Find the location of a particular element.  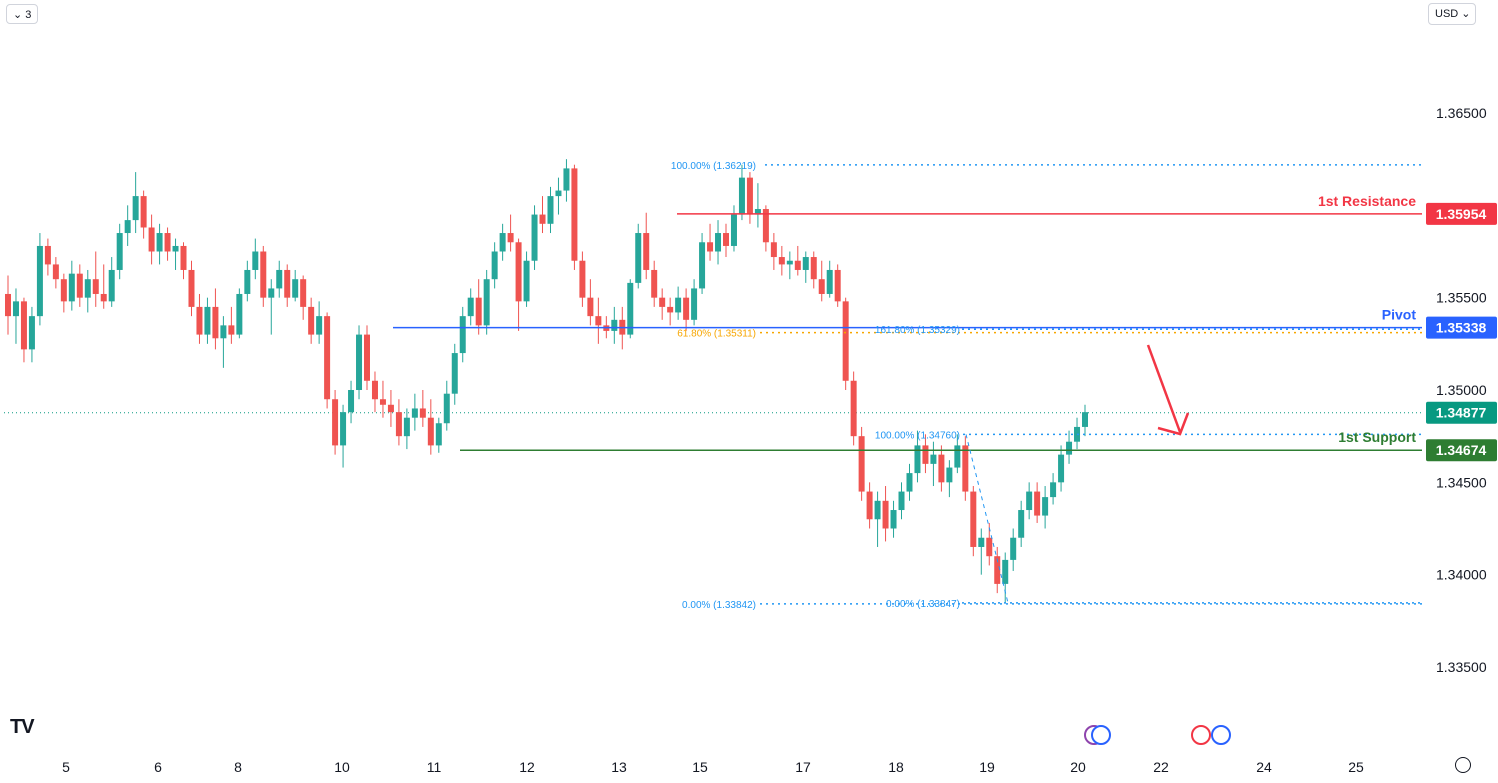

time-tick-label: 20 is located at coordinates (1078, 767).